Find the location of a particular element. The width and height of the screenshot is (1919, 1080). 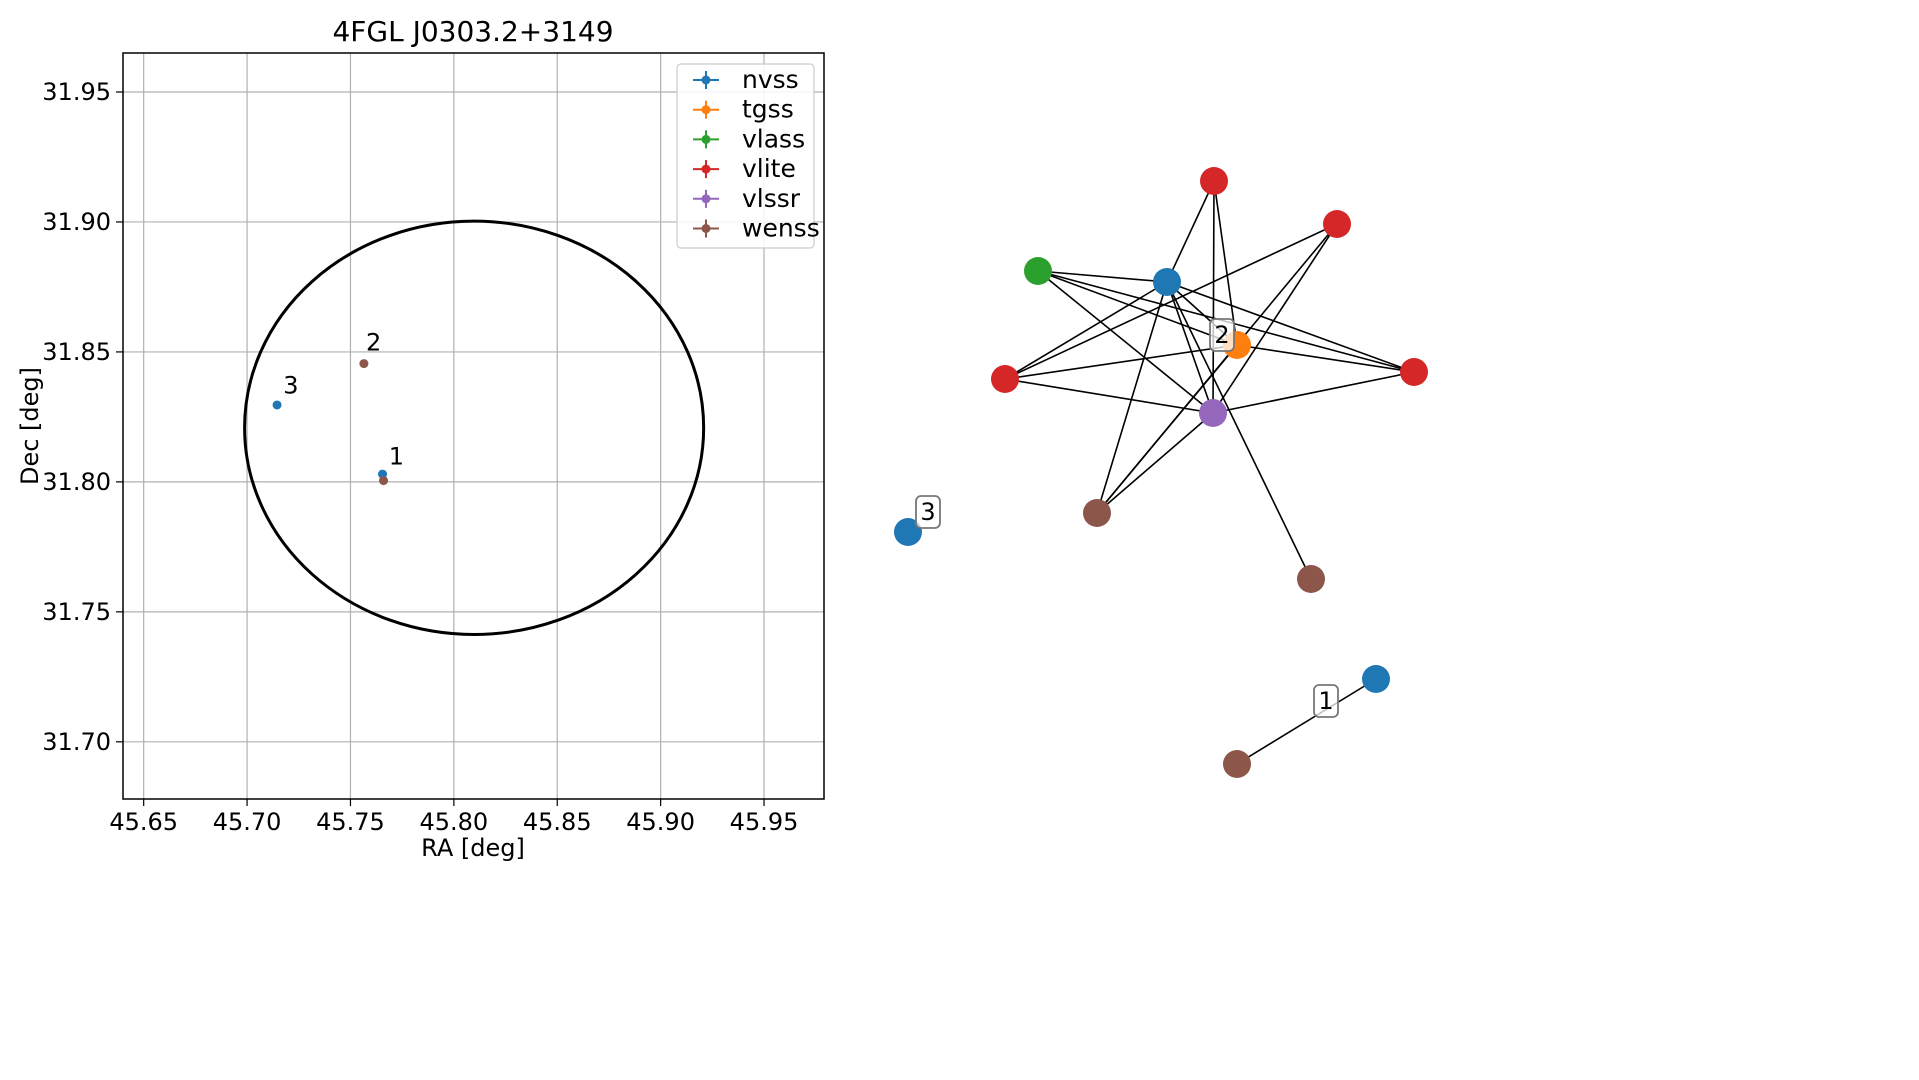

localization-ellipse is located at coordinates (474, 427).